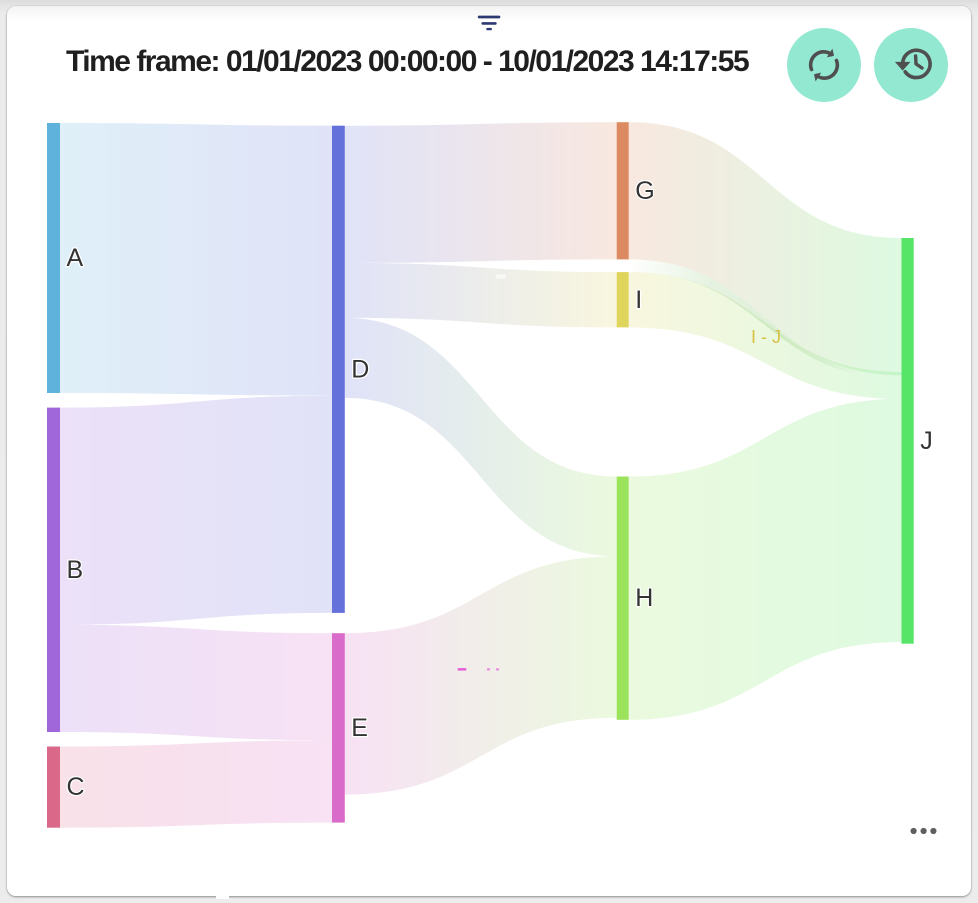 This screenshot has width=978, height=903. Describe the element at coordinates (75, 258) in the screenshot. I see `svg-text: A` at that location.